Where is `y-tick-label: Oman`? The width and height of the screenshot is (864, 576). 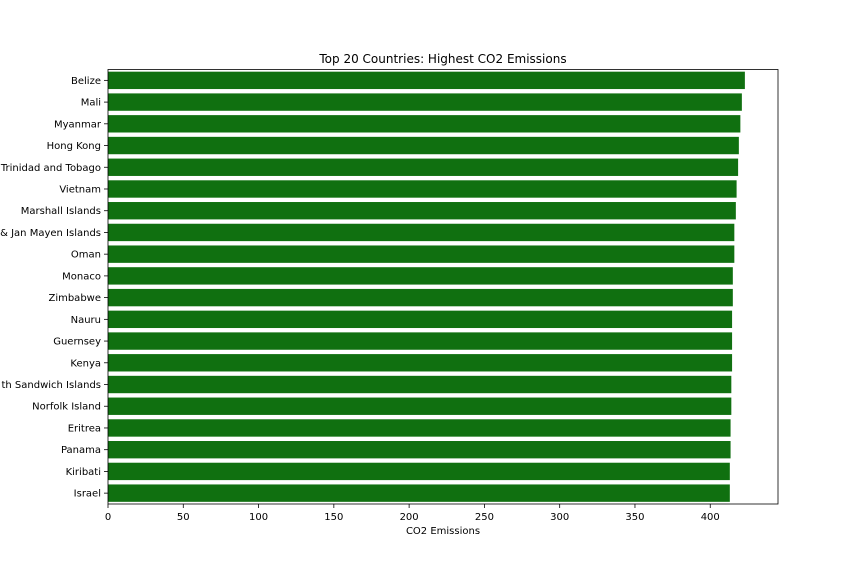
y-tick-label: Oman is located at coordinates (86, 255).